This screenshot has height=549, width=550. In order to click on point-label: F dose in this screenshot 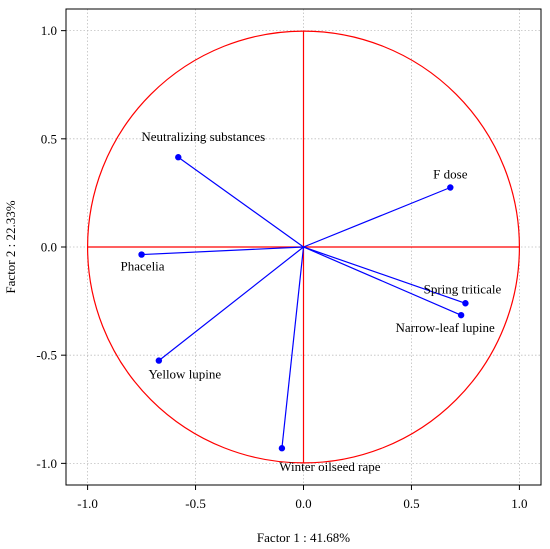, I will do `click(450, 174)`.